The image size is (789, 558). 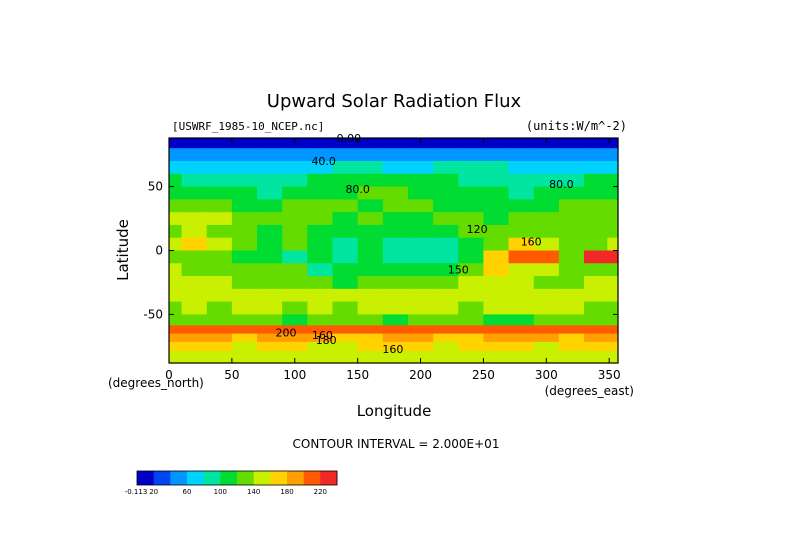 I want to click on contour-interval-text: CONTOUR INTERVAL = 2.000E+01, so click(x=396, y=444).